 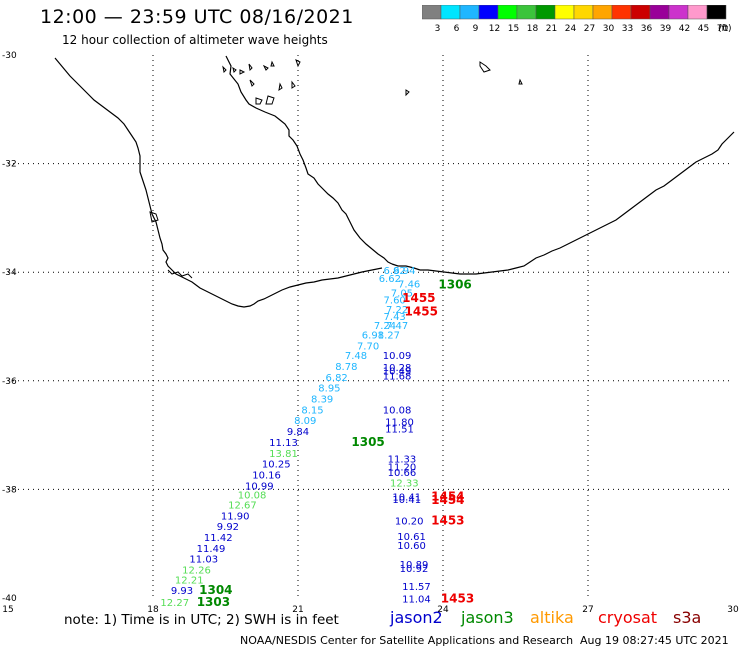 I want to click on lon-tick-label: 24, so click(x=443, y=610).